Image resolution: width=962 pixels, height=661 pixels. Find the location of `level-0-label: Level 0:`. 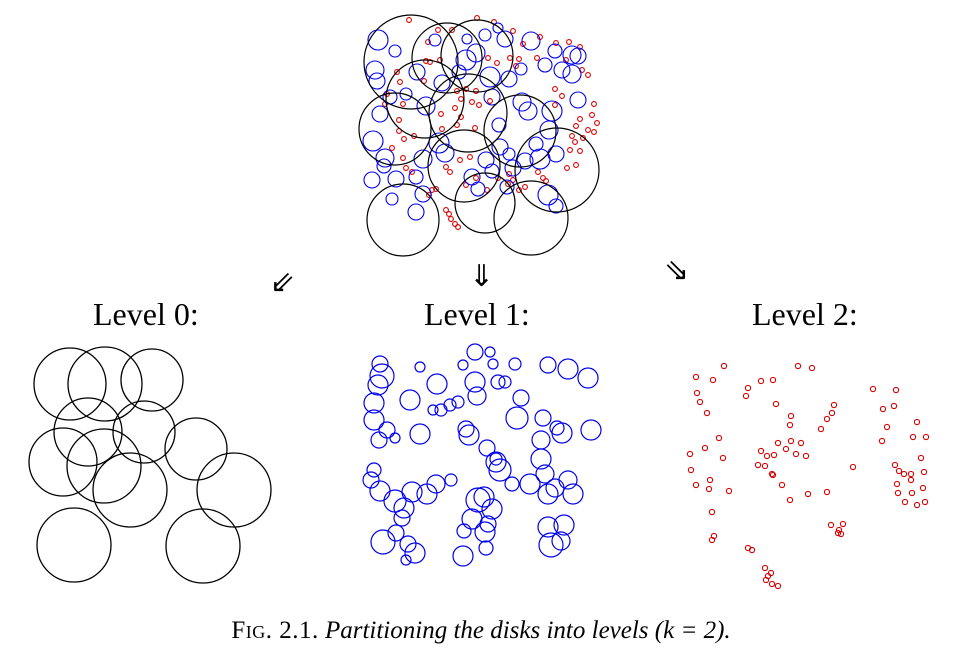

level-0-label: Level 0: is located at coordinates (146, 314).